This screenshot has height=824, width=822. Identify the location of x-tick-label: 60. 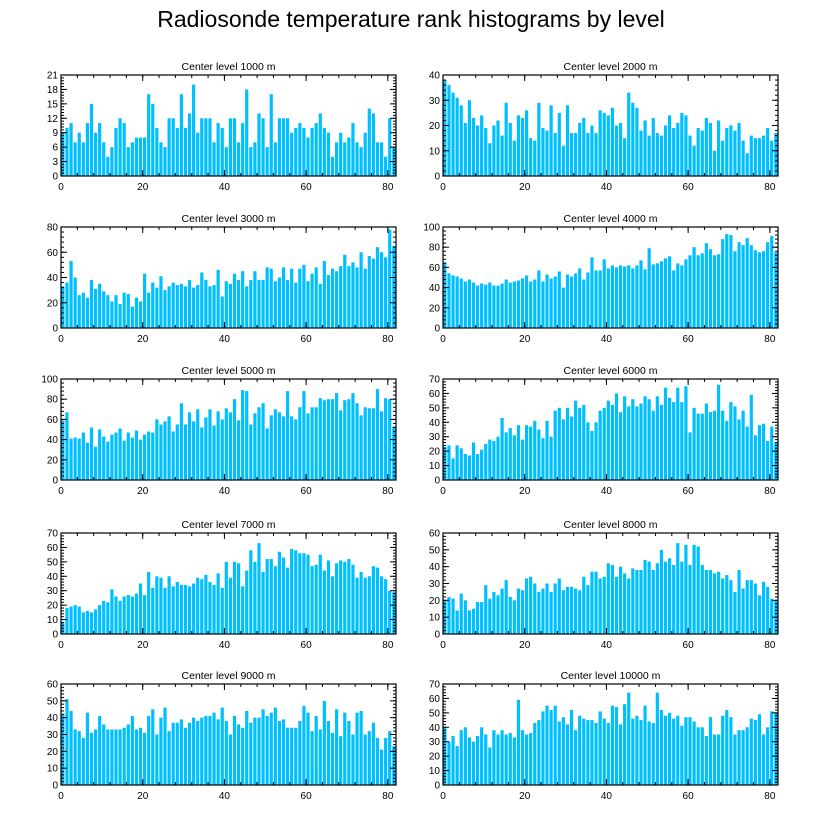
(307, 339).